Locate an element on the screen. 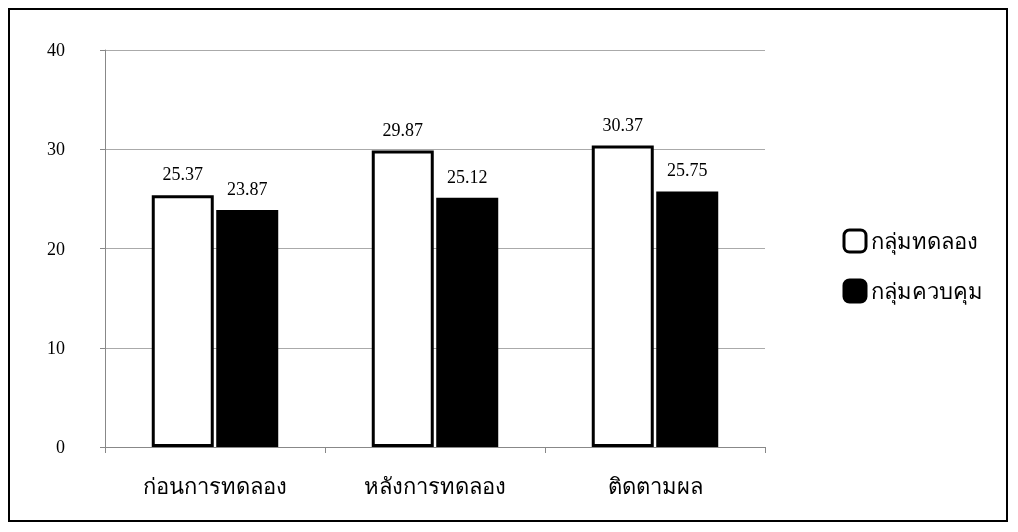 The image size is (1018, 532). data-label: 29.87 is located at coordinates (403, 129).